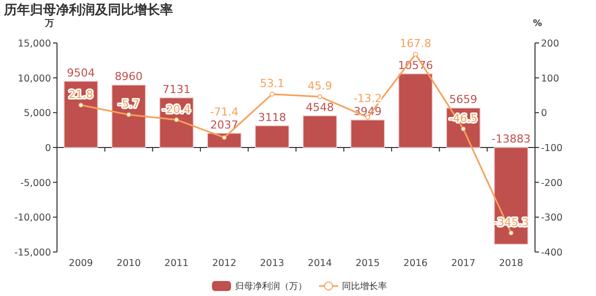 The width and height of the screenshot is (596, 296). I want to click on data-label: 3118, so click(272, 117).